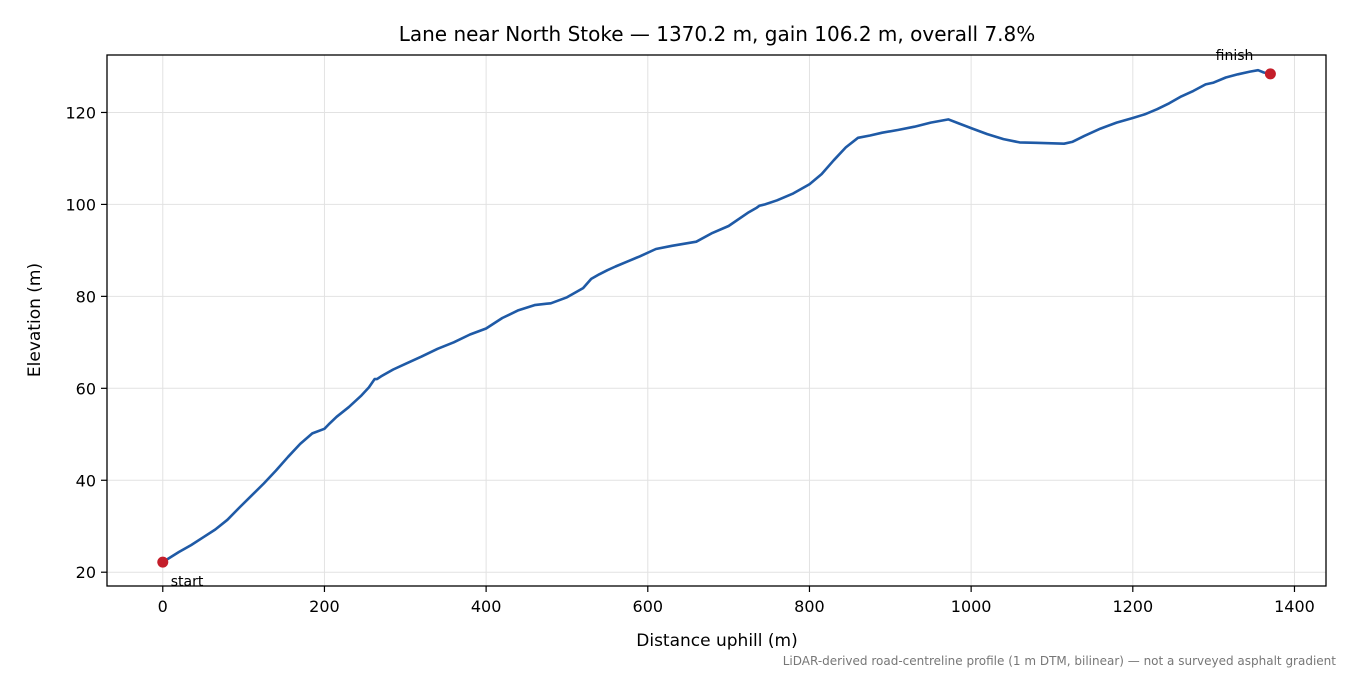  I want to click on x-axis-ticks: 0 200 400 600 800 1000 1200 1400, so click(736, 601).